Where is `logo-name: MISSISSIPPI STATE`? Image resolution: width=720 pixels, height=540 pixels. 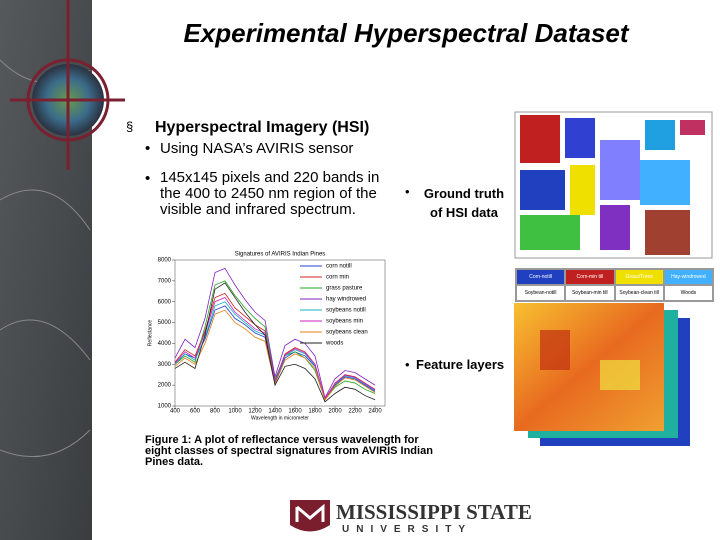 logo-name: MISSISSIPPI STATE is located at coordinates (434, 512).